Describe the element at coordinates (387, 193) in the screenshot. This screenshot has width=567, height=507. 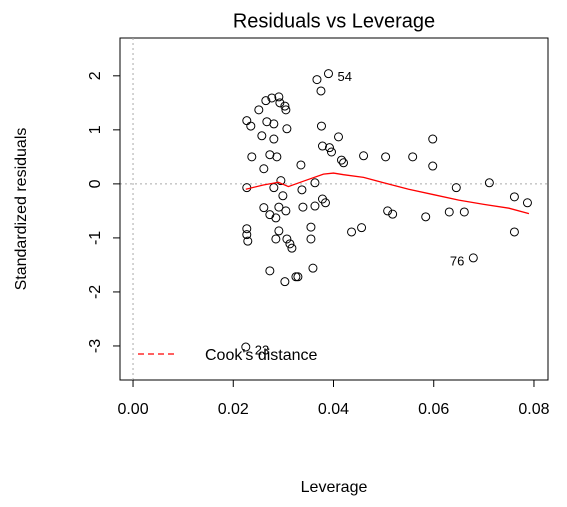
I see `smooth-line` at that location.